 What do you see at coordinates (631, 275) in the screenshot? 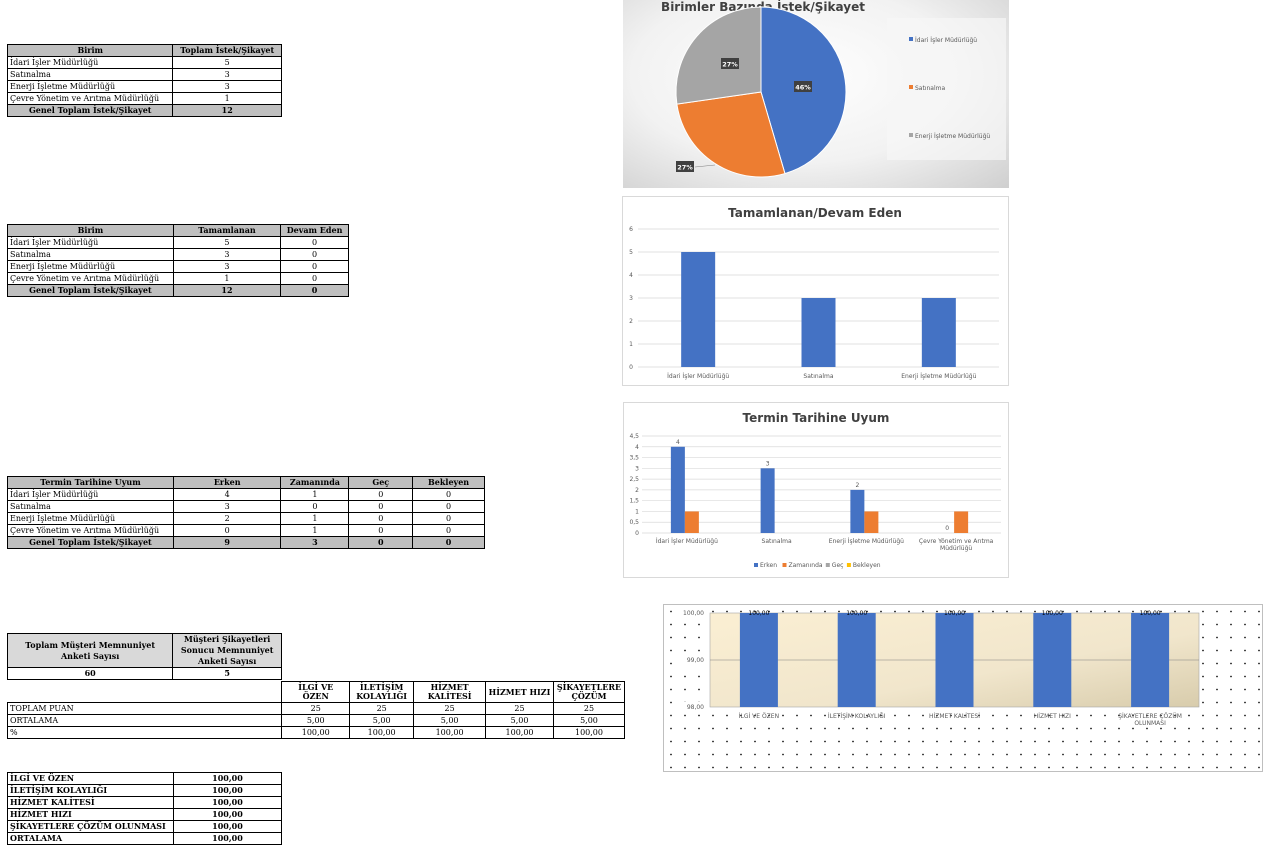
I see `y-tick-label: 4` at bounding box center [631, 275].